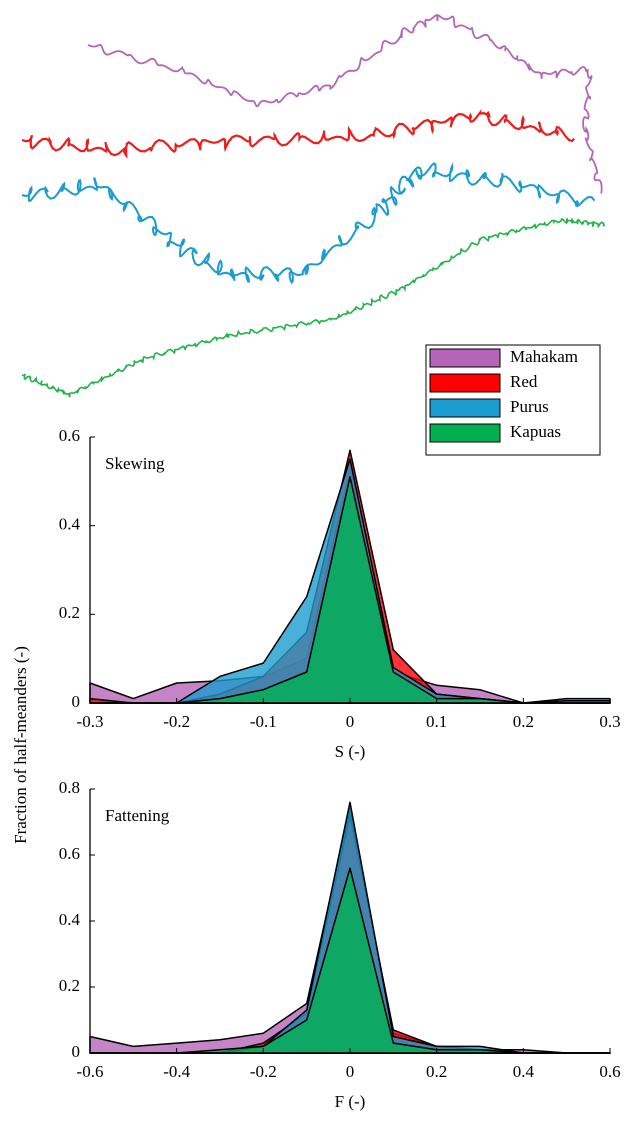 The width and height of the screenshot is (626, 1126). Describe the element at coordinates (544, 356) in the screenshot. I see `legend-label: Mahakam` at that location.